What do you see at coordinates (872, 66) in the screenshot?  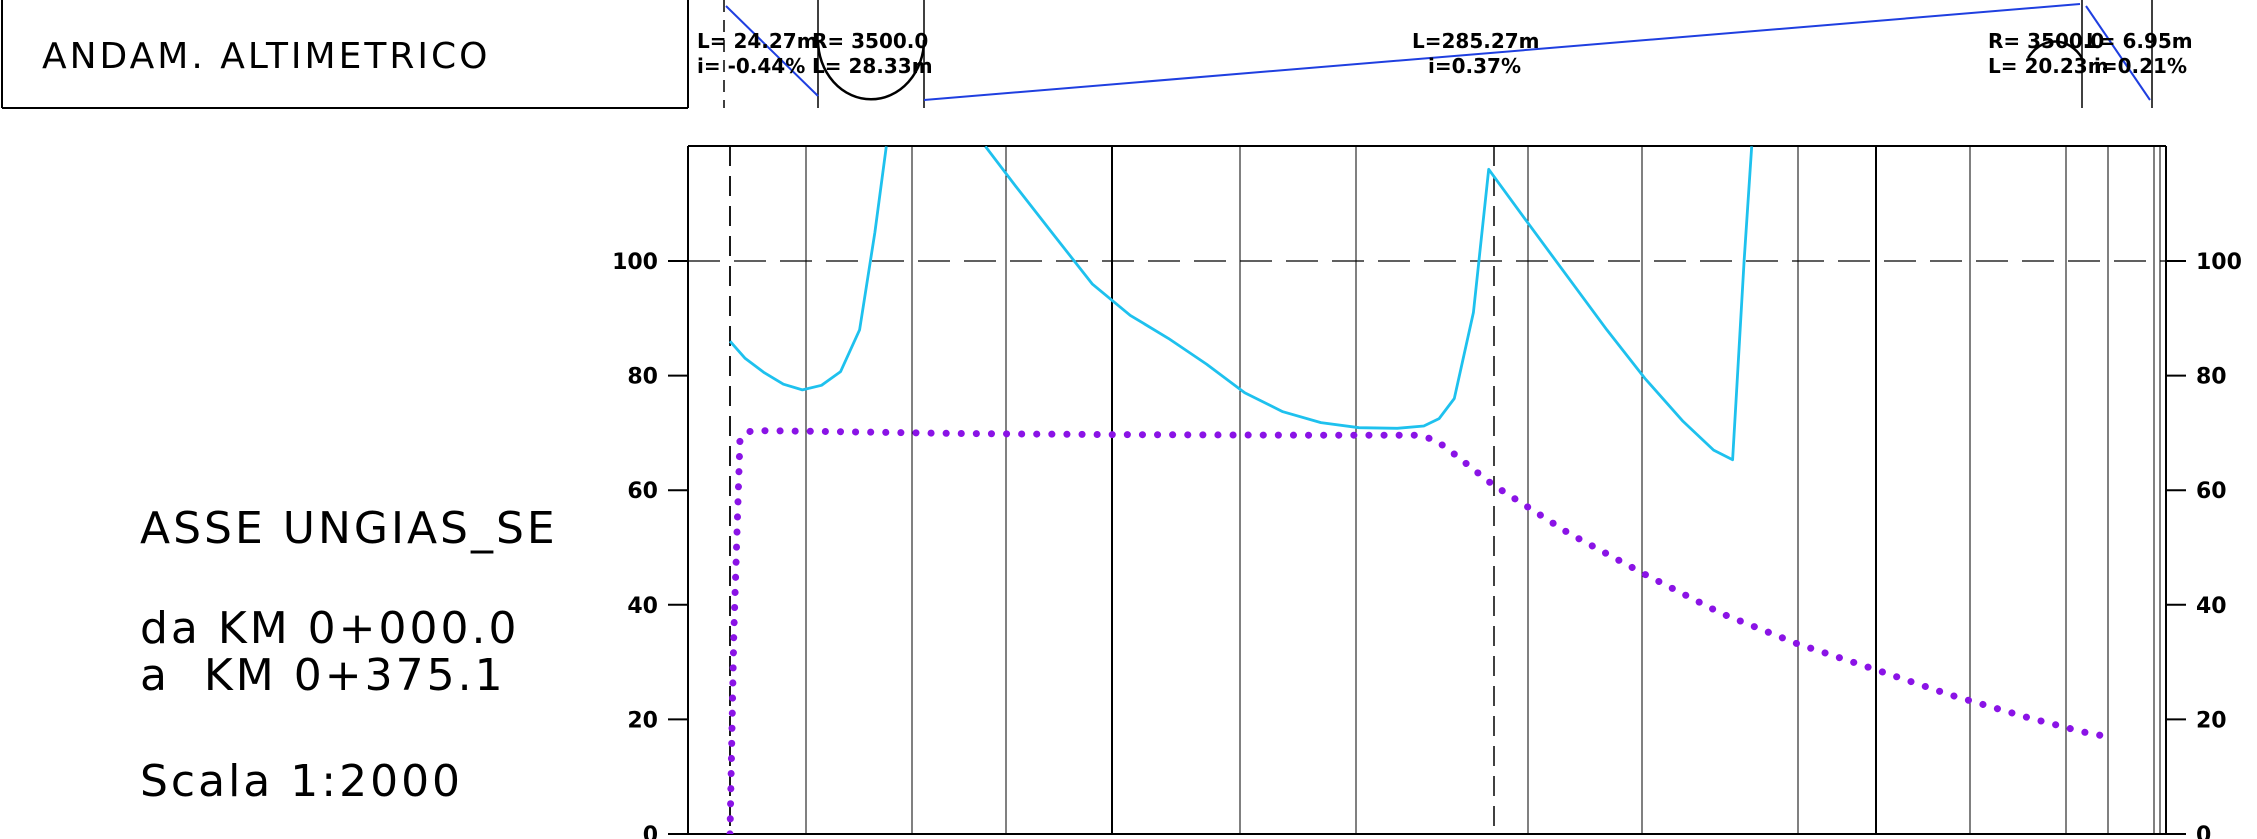 I see `annot-curve-b-length: L= 28.33m` at bounding box center [872, 66].